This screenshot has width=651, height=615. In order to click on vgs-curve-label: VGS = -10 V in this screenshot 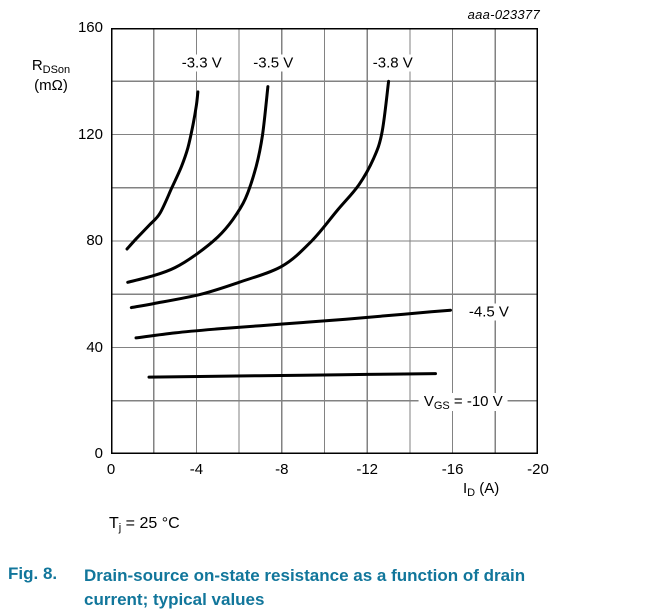, I will do `click(463, 403)`.